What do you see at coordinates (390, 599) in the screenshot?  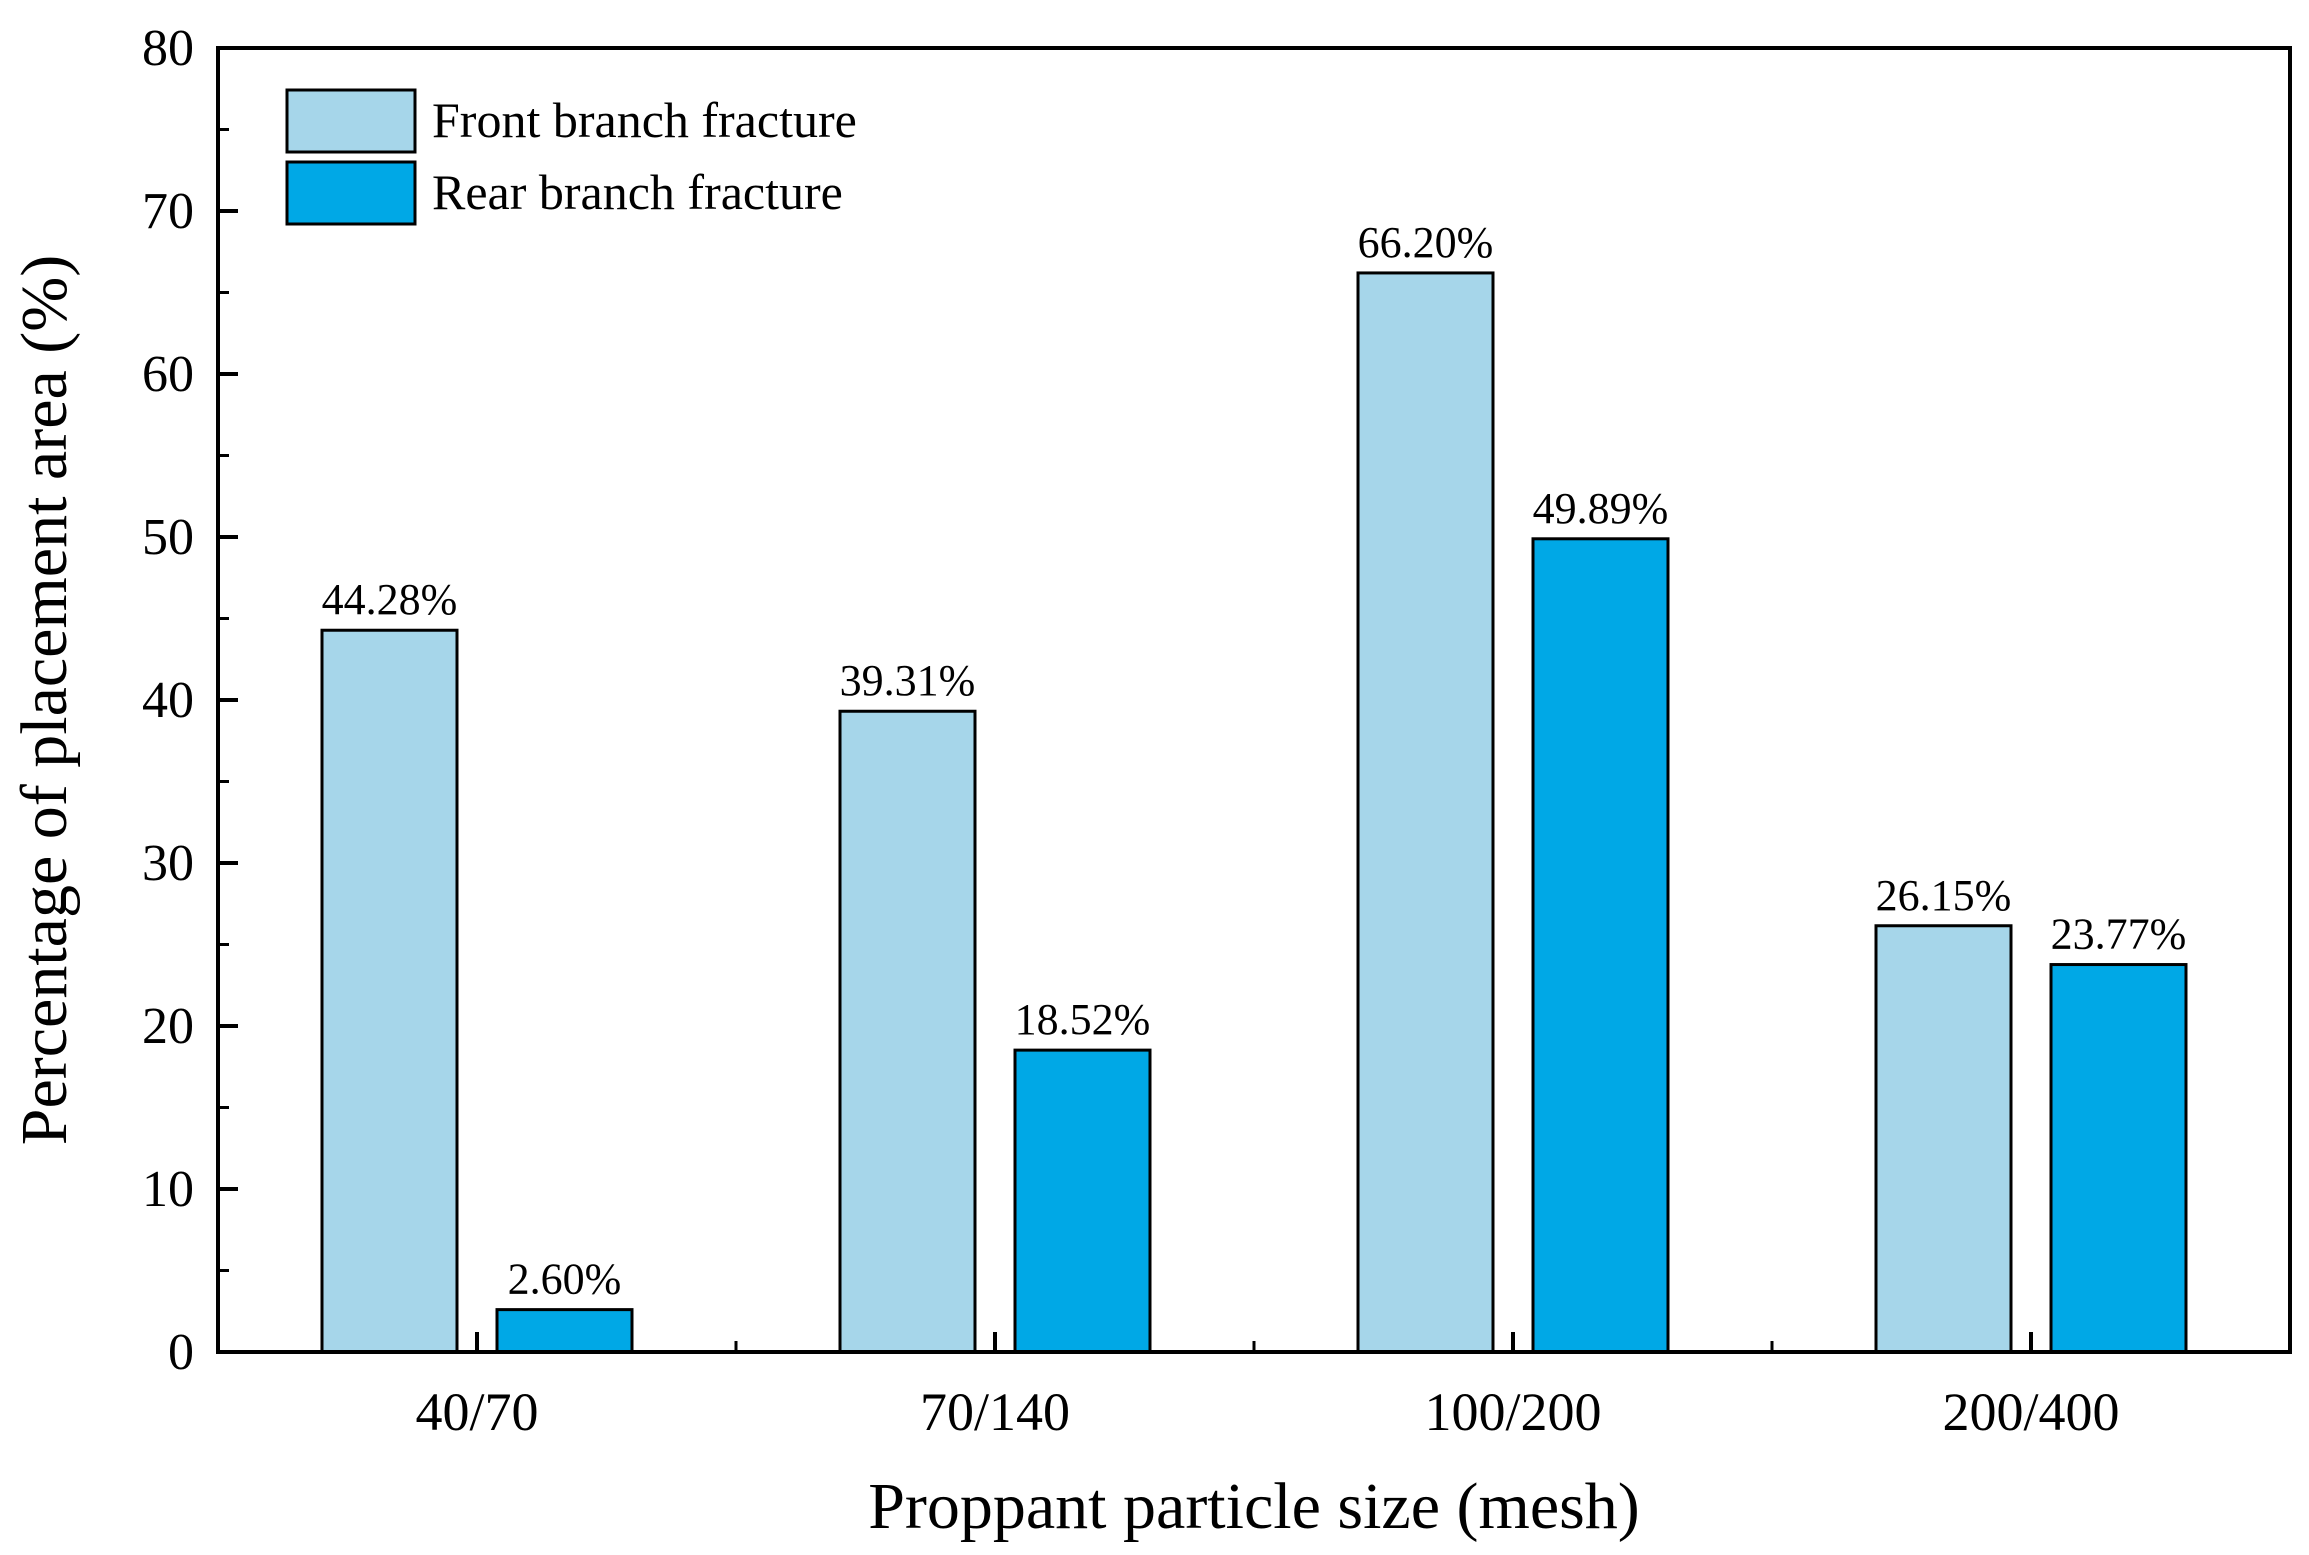 I see `data-label: 44.28%` at bounding box center [390, 599].